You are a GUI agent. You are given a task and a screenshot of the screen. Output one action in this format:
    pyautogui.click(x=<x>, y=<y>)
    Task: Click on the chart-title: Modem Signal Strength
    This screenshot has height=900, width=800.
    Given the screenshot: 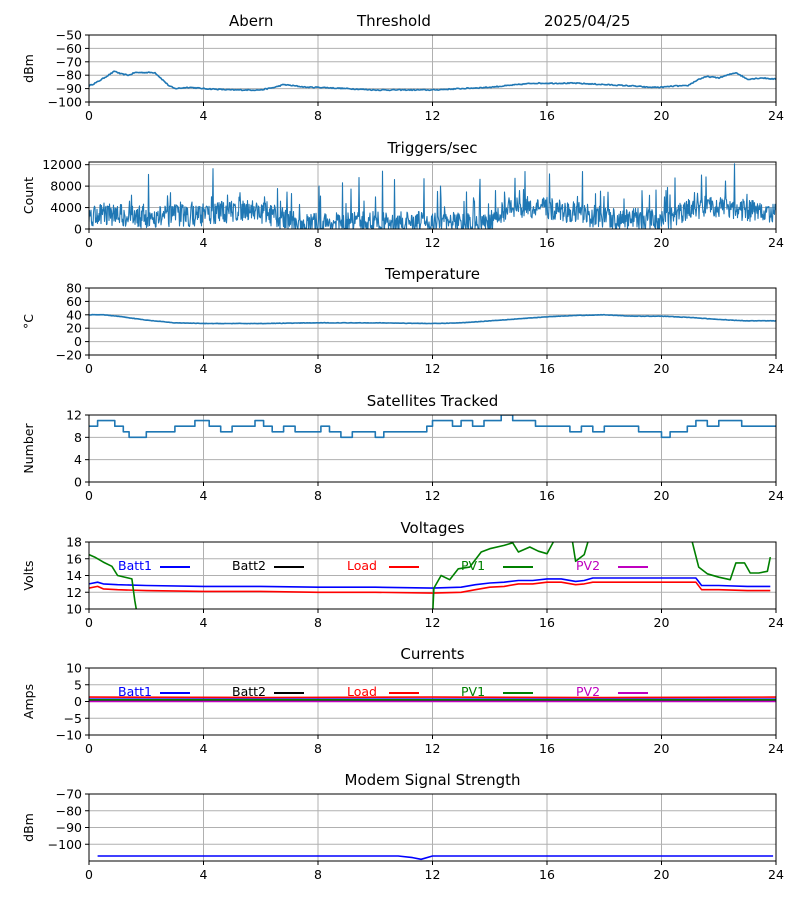 What is the action you would take?
    pyautogui.click(x=433, y=780)
    